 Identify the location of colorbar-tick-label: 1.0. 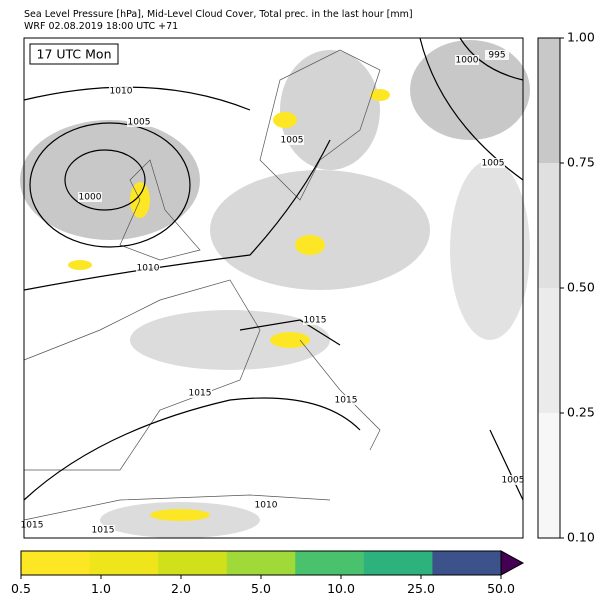
(101, 588).